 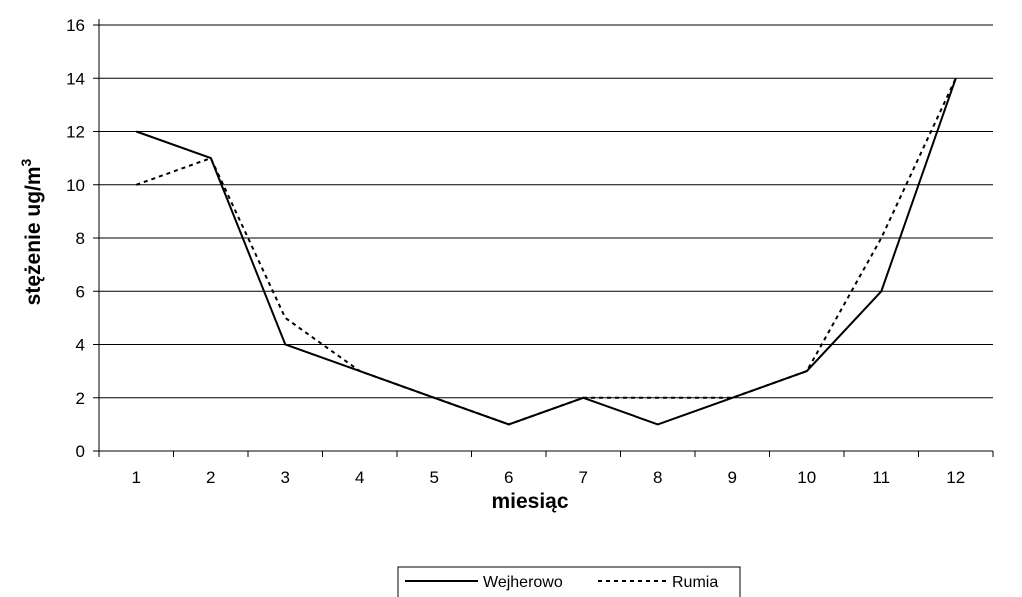 I want to click on y-tick-label: 6, so click(x=80, y=291).